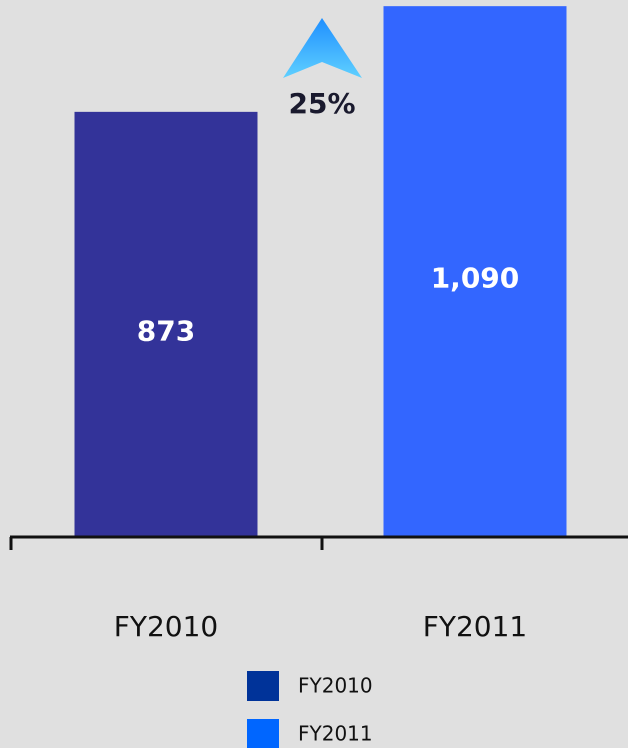 The image size is (628, 748). I want to click on value-label: 1,090, so click(475, 278).